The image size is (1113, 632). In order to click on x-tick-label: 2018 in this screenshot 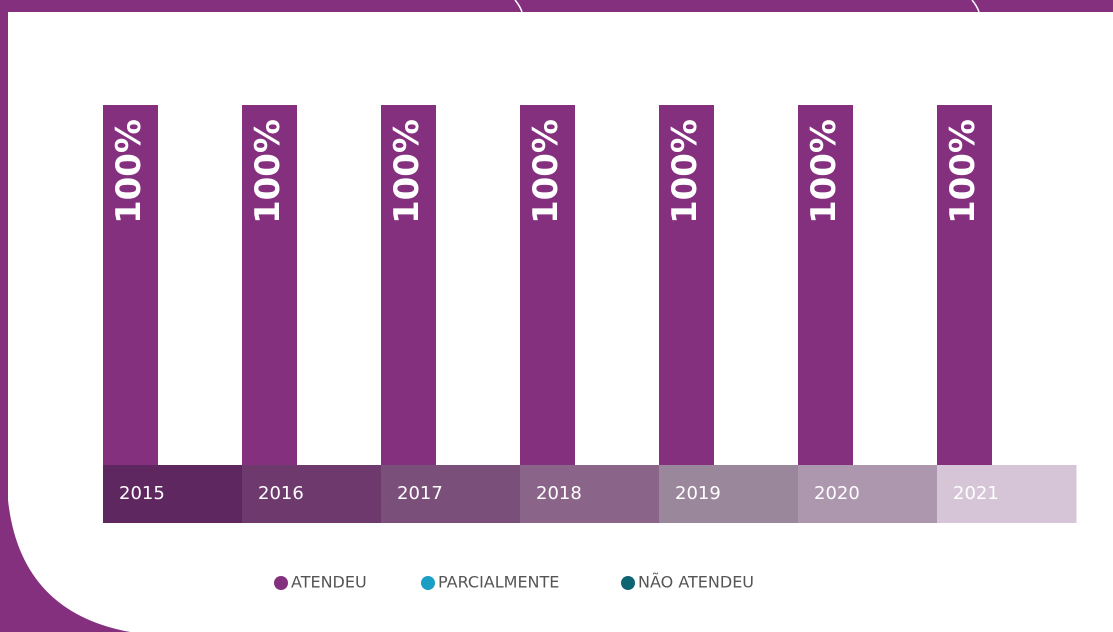, I will do `click(559, 493)`.